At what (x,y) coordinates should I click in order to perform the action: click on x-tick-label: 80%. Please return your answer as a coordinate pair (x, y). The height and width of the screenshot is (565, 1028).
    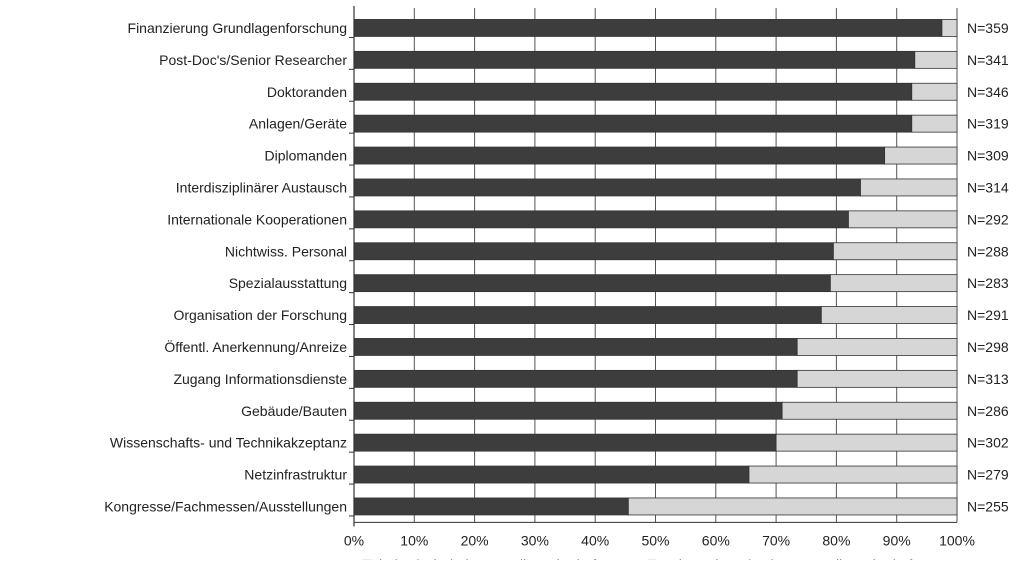
    Looking at the image, I should click on (836, 540).